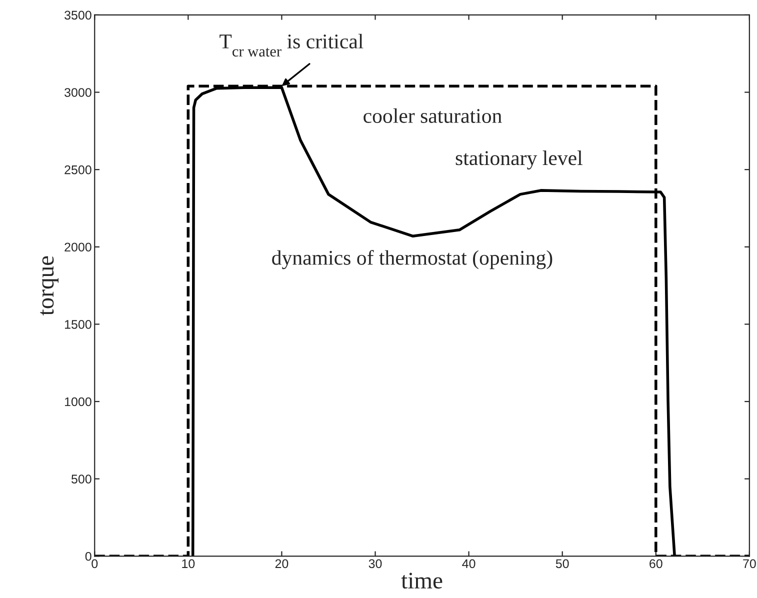 This screenshot has height=598, width=757. I want to click on y-tick-label: 1000, so click(78, 401).